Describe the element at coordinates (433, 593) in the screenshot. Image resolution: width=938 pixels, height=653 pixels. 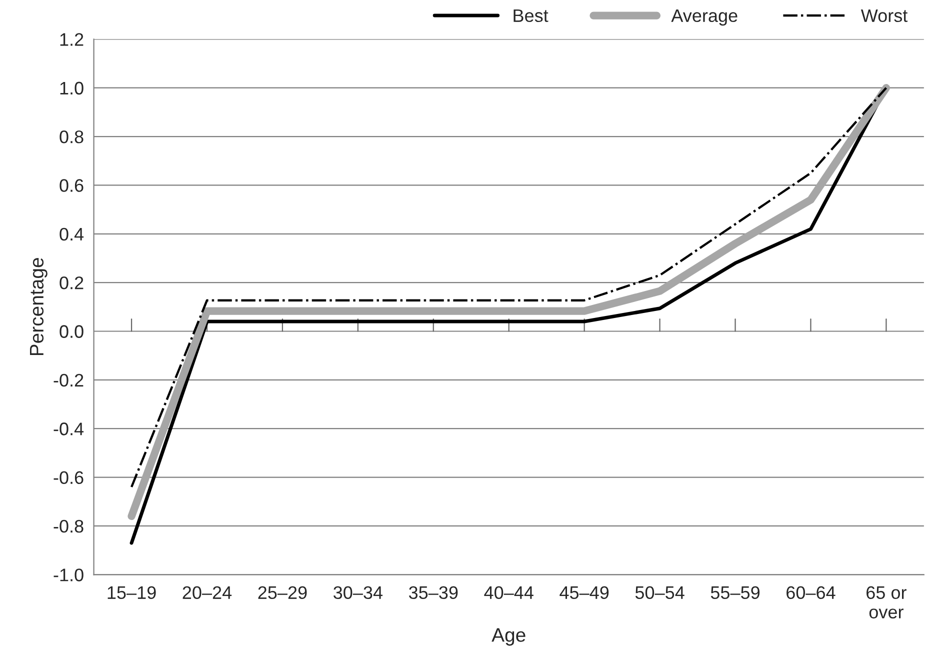
I see `x-tick-label: 35–39` at that location.